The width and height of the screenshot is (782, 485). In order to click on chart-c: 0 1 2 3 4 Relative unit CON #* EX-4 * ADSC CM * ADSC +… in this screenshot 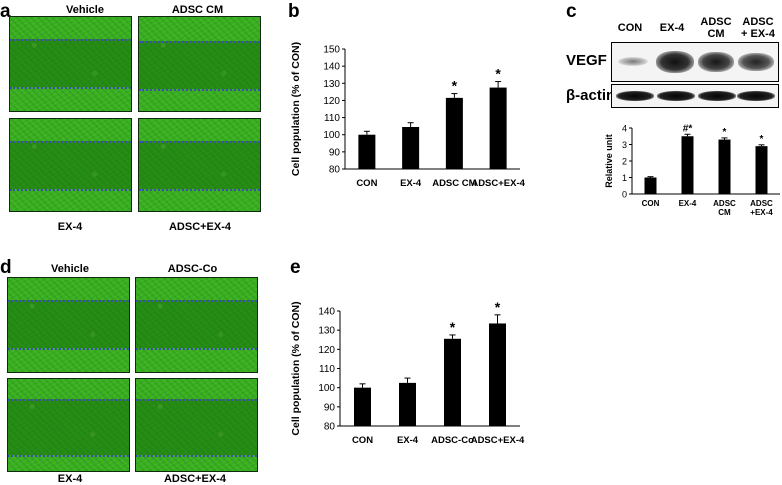, I will do `click(692, 170)`.